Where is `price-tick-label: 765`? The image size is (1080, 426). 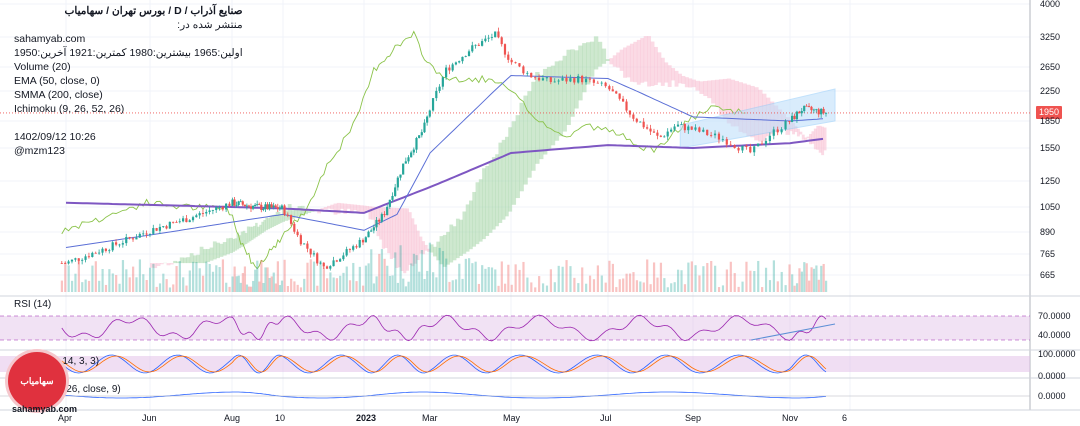 price-tick-label: 765 is located at coordinates (1048, 254).